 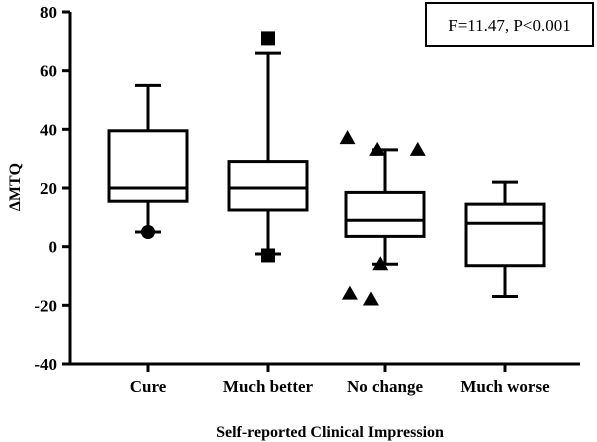 I want to click on y-tick-label: 60, so click(x=48, y=71).